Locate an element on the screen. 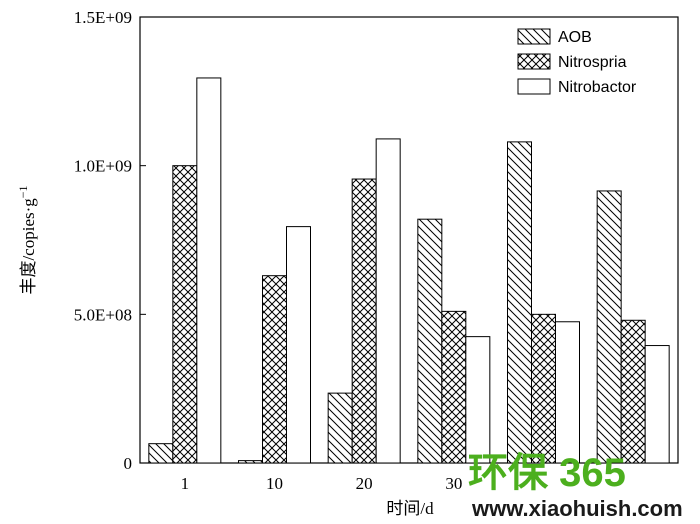 This screenshot has height=524, width=700. y-axis-title: 丰度/copies·g−1 is located at coordinates (27, 239).